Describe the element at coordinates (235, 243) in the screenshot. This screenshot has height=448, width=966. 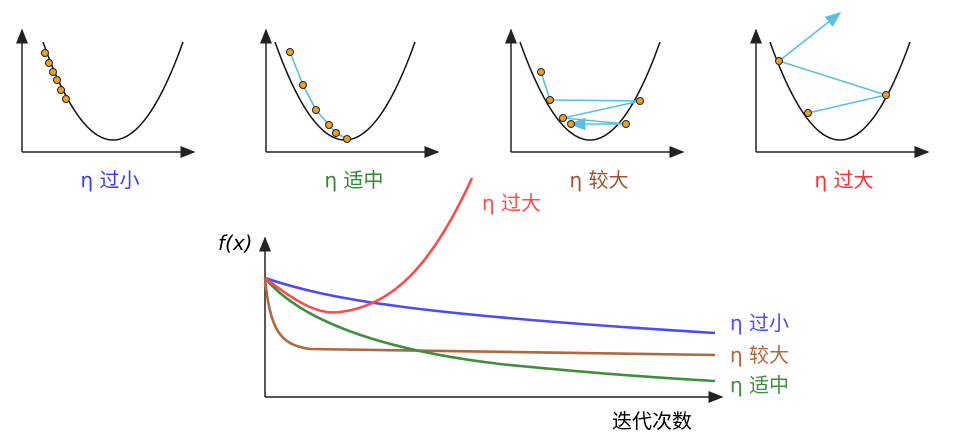
I see `y-label: f(x)` at that location.